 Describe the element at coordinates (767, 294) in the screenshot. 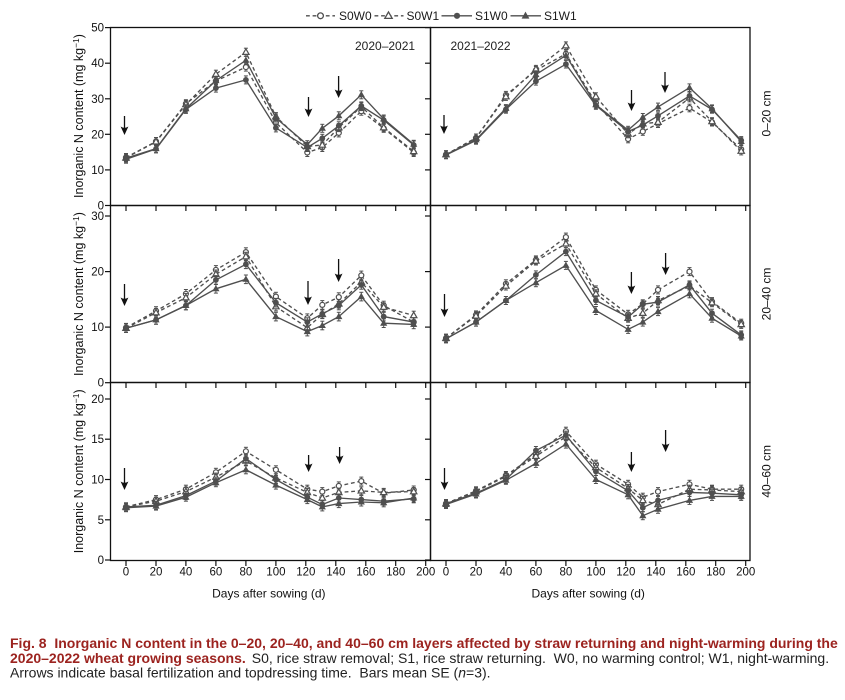

I see `svg-text: 20–40 cm` at that location.